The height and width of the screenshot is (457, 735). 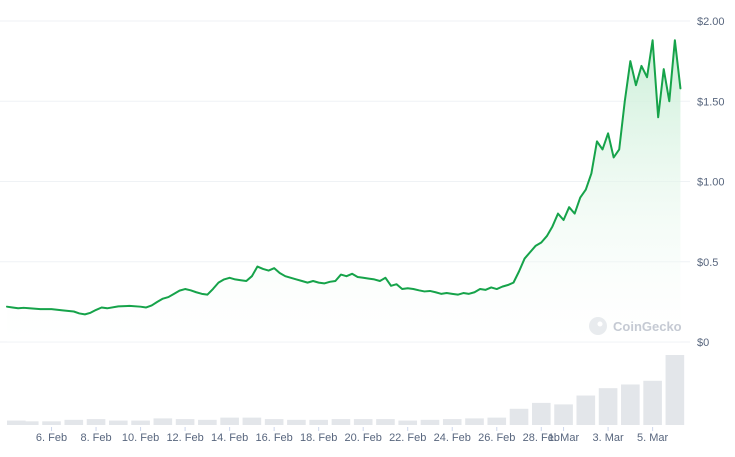 I want to click on y-tick-label: $0, so click(x=703, y=343).